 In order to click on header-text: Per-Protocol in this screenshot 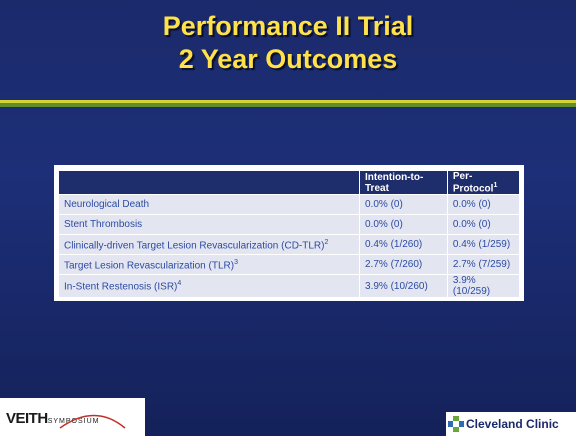, I will do `click(473, 183)`.